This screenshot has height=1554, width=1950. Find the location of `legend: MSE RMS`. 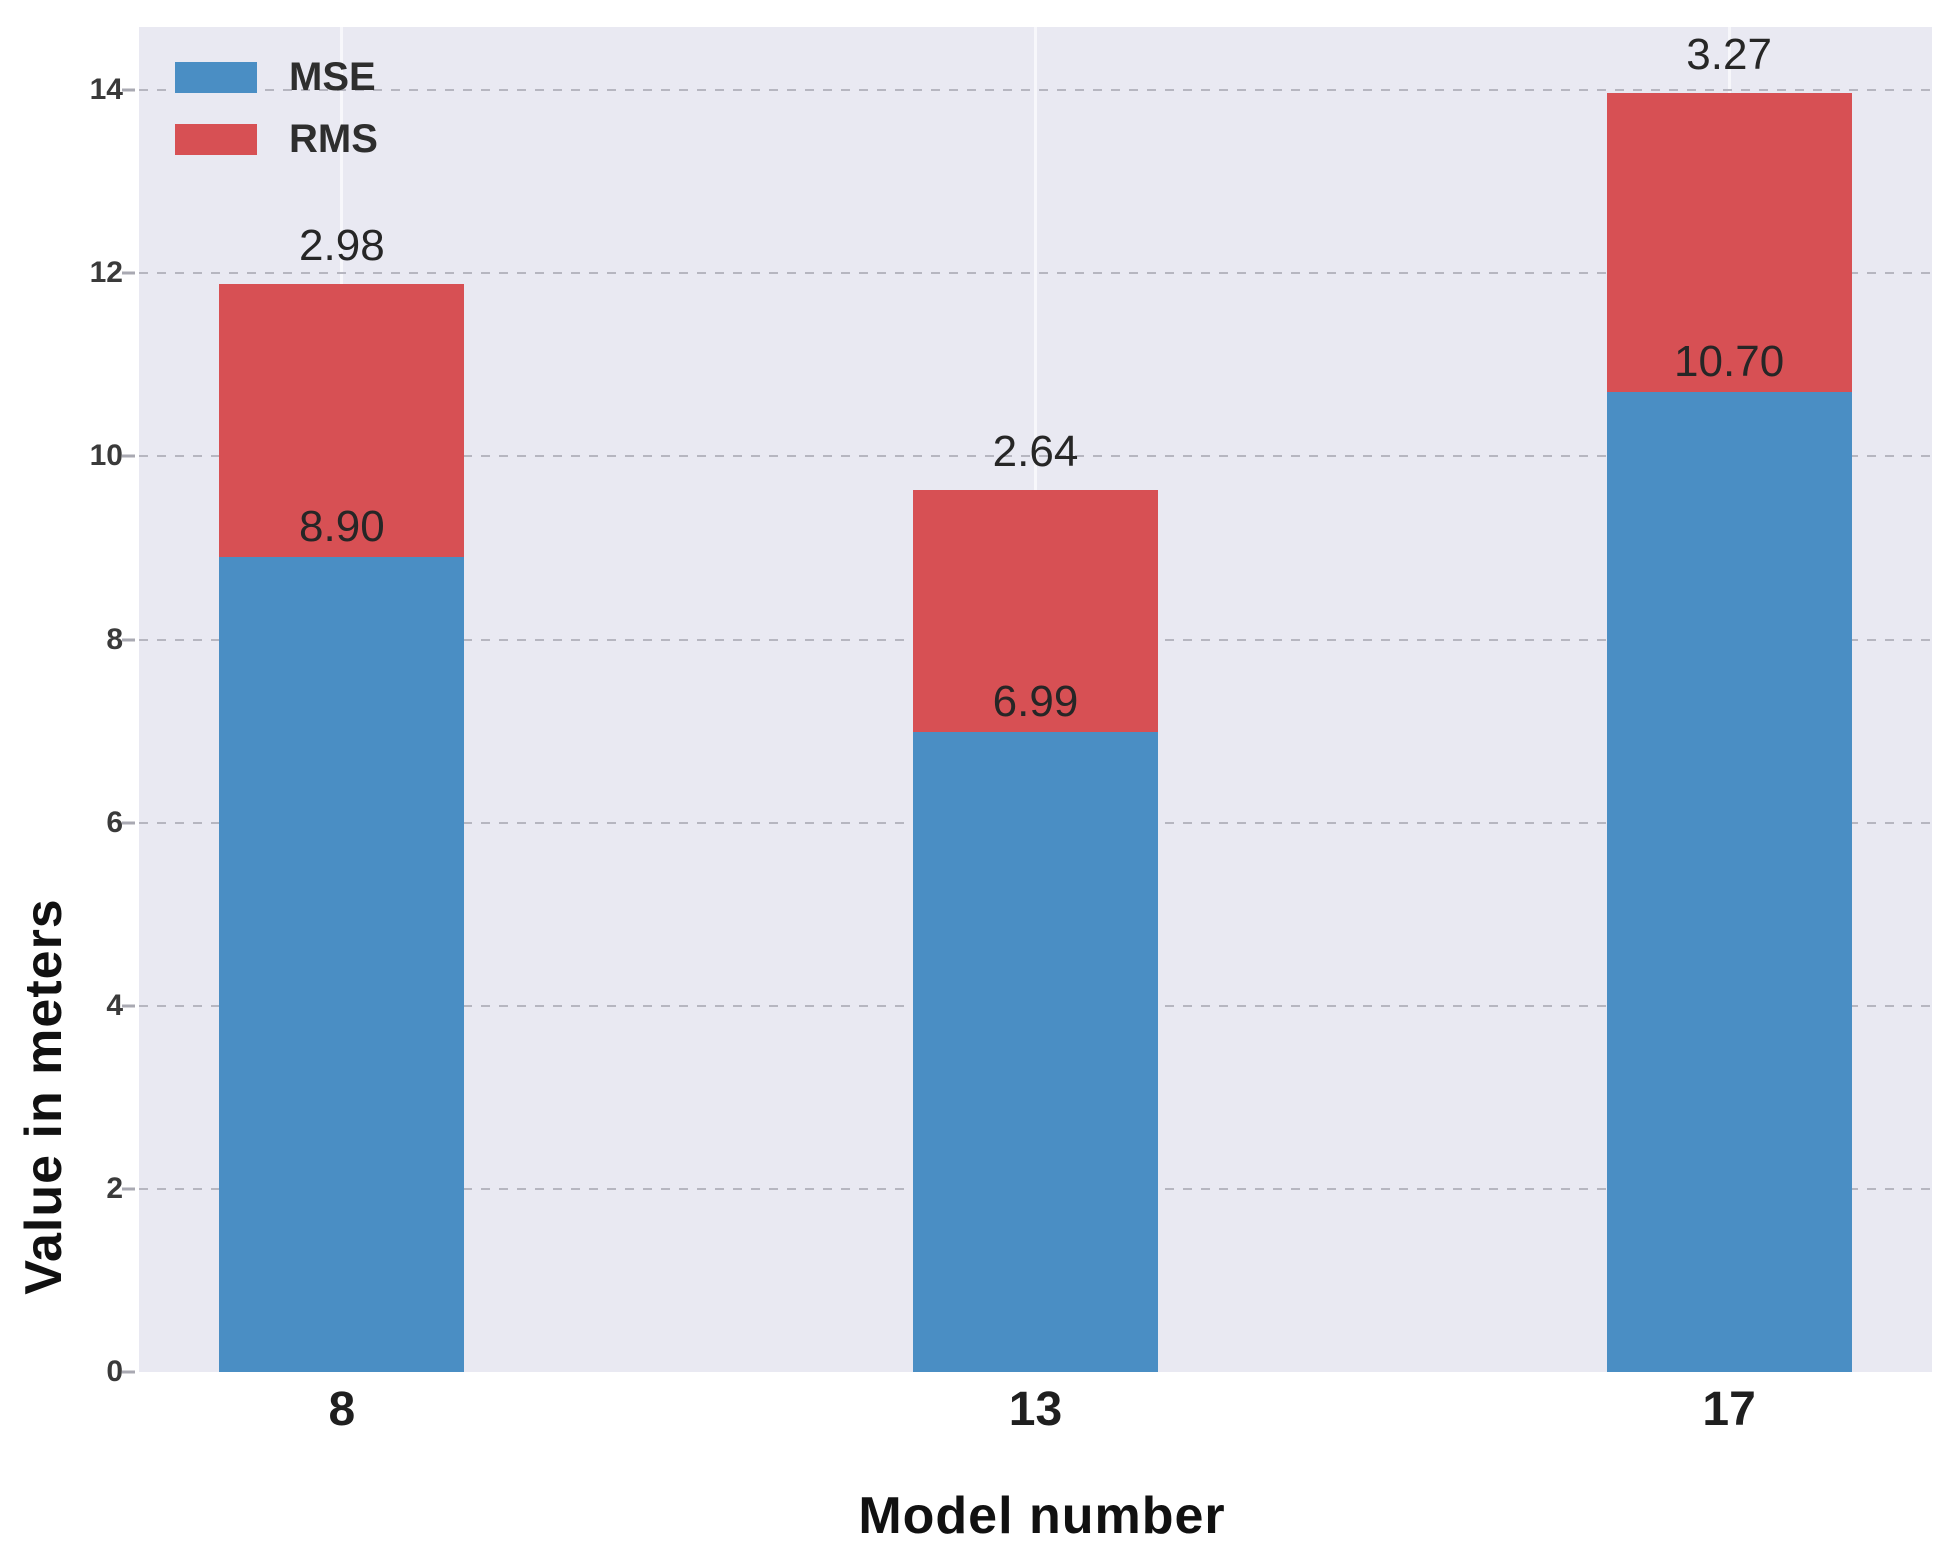

legend: MSE RMS is located at coordinates (276, 119).